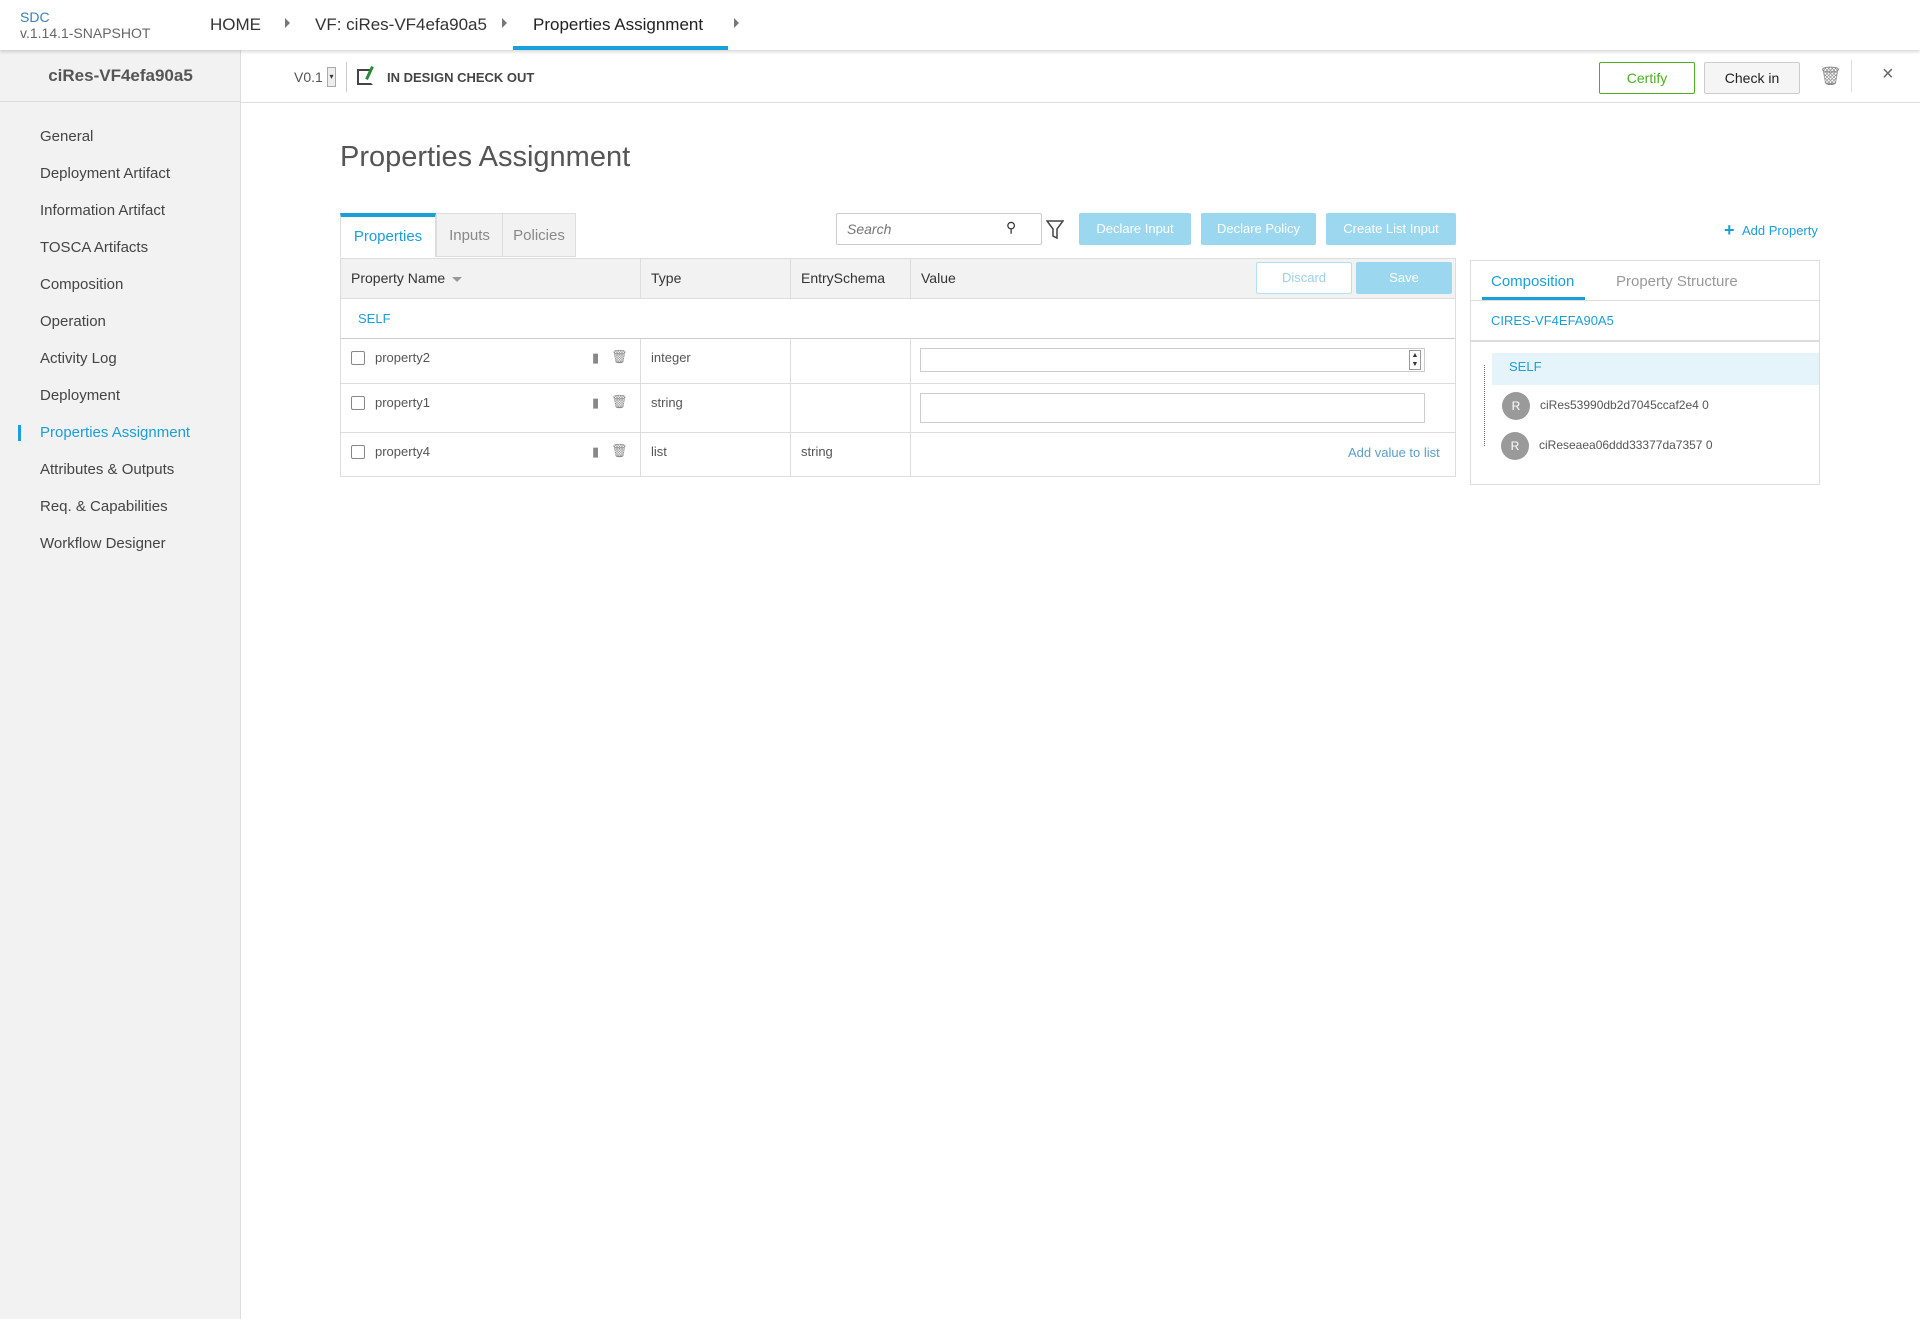 The width and height of the screenshot is (1920, 1319). Describe the element at coordinates (73, 321) in the screenshot. I see `sidebar-item-operation: Operation` at that location.